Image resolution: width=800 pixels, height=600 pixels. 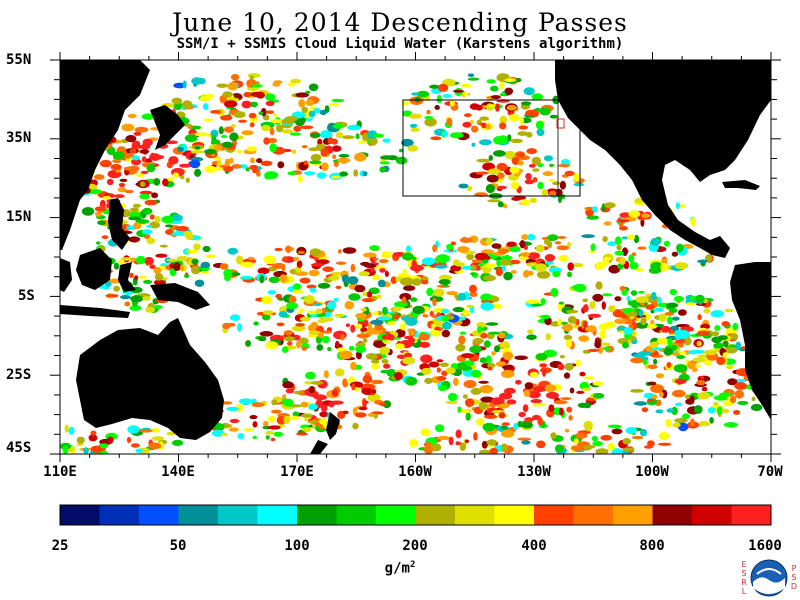 I want to click on units-text: g/m, so click(x=397, y=568).